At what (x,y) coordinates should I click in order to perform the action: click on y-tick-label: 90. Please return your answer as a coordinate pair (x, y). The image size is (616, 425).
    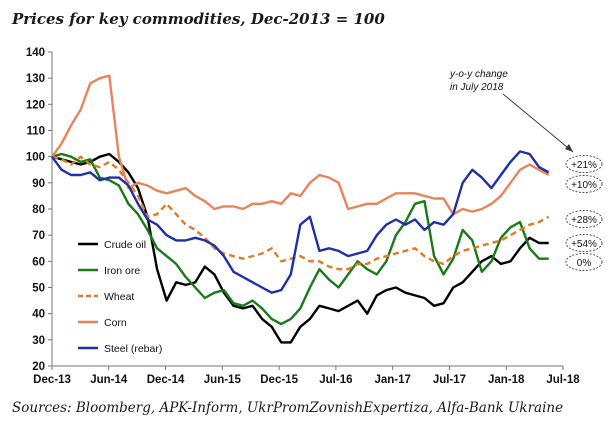
    Looking at the image, I should click on (38, 184).